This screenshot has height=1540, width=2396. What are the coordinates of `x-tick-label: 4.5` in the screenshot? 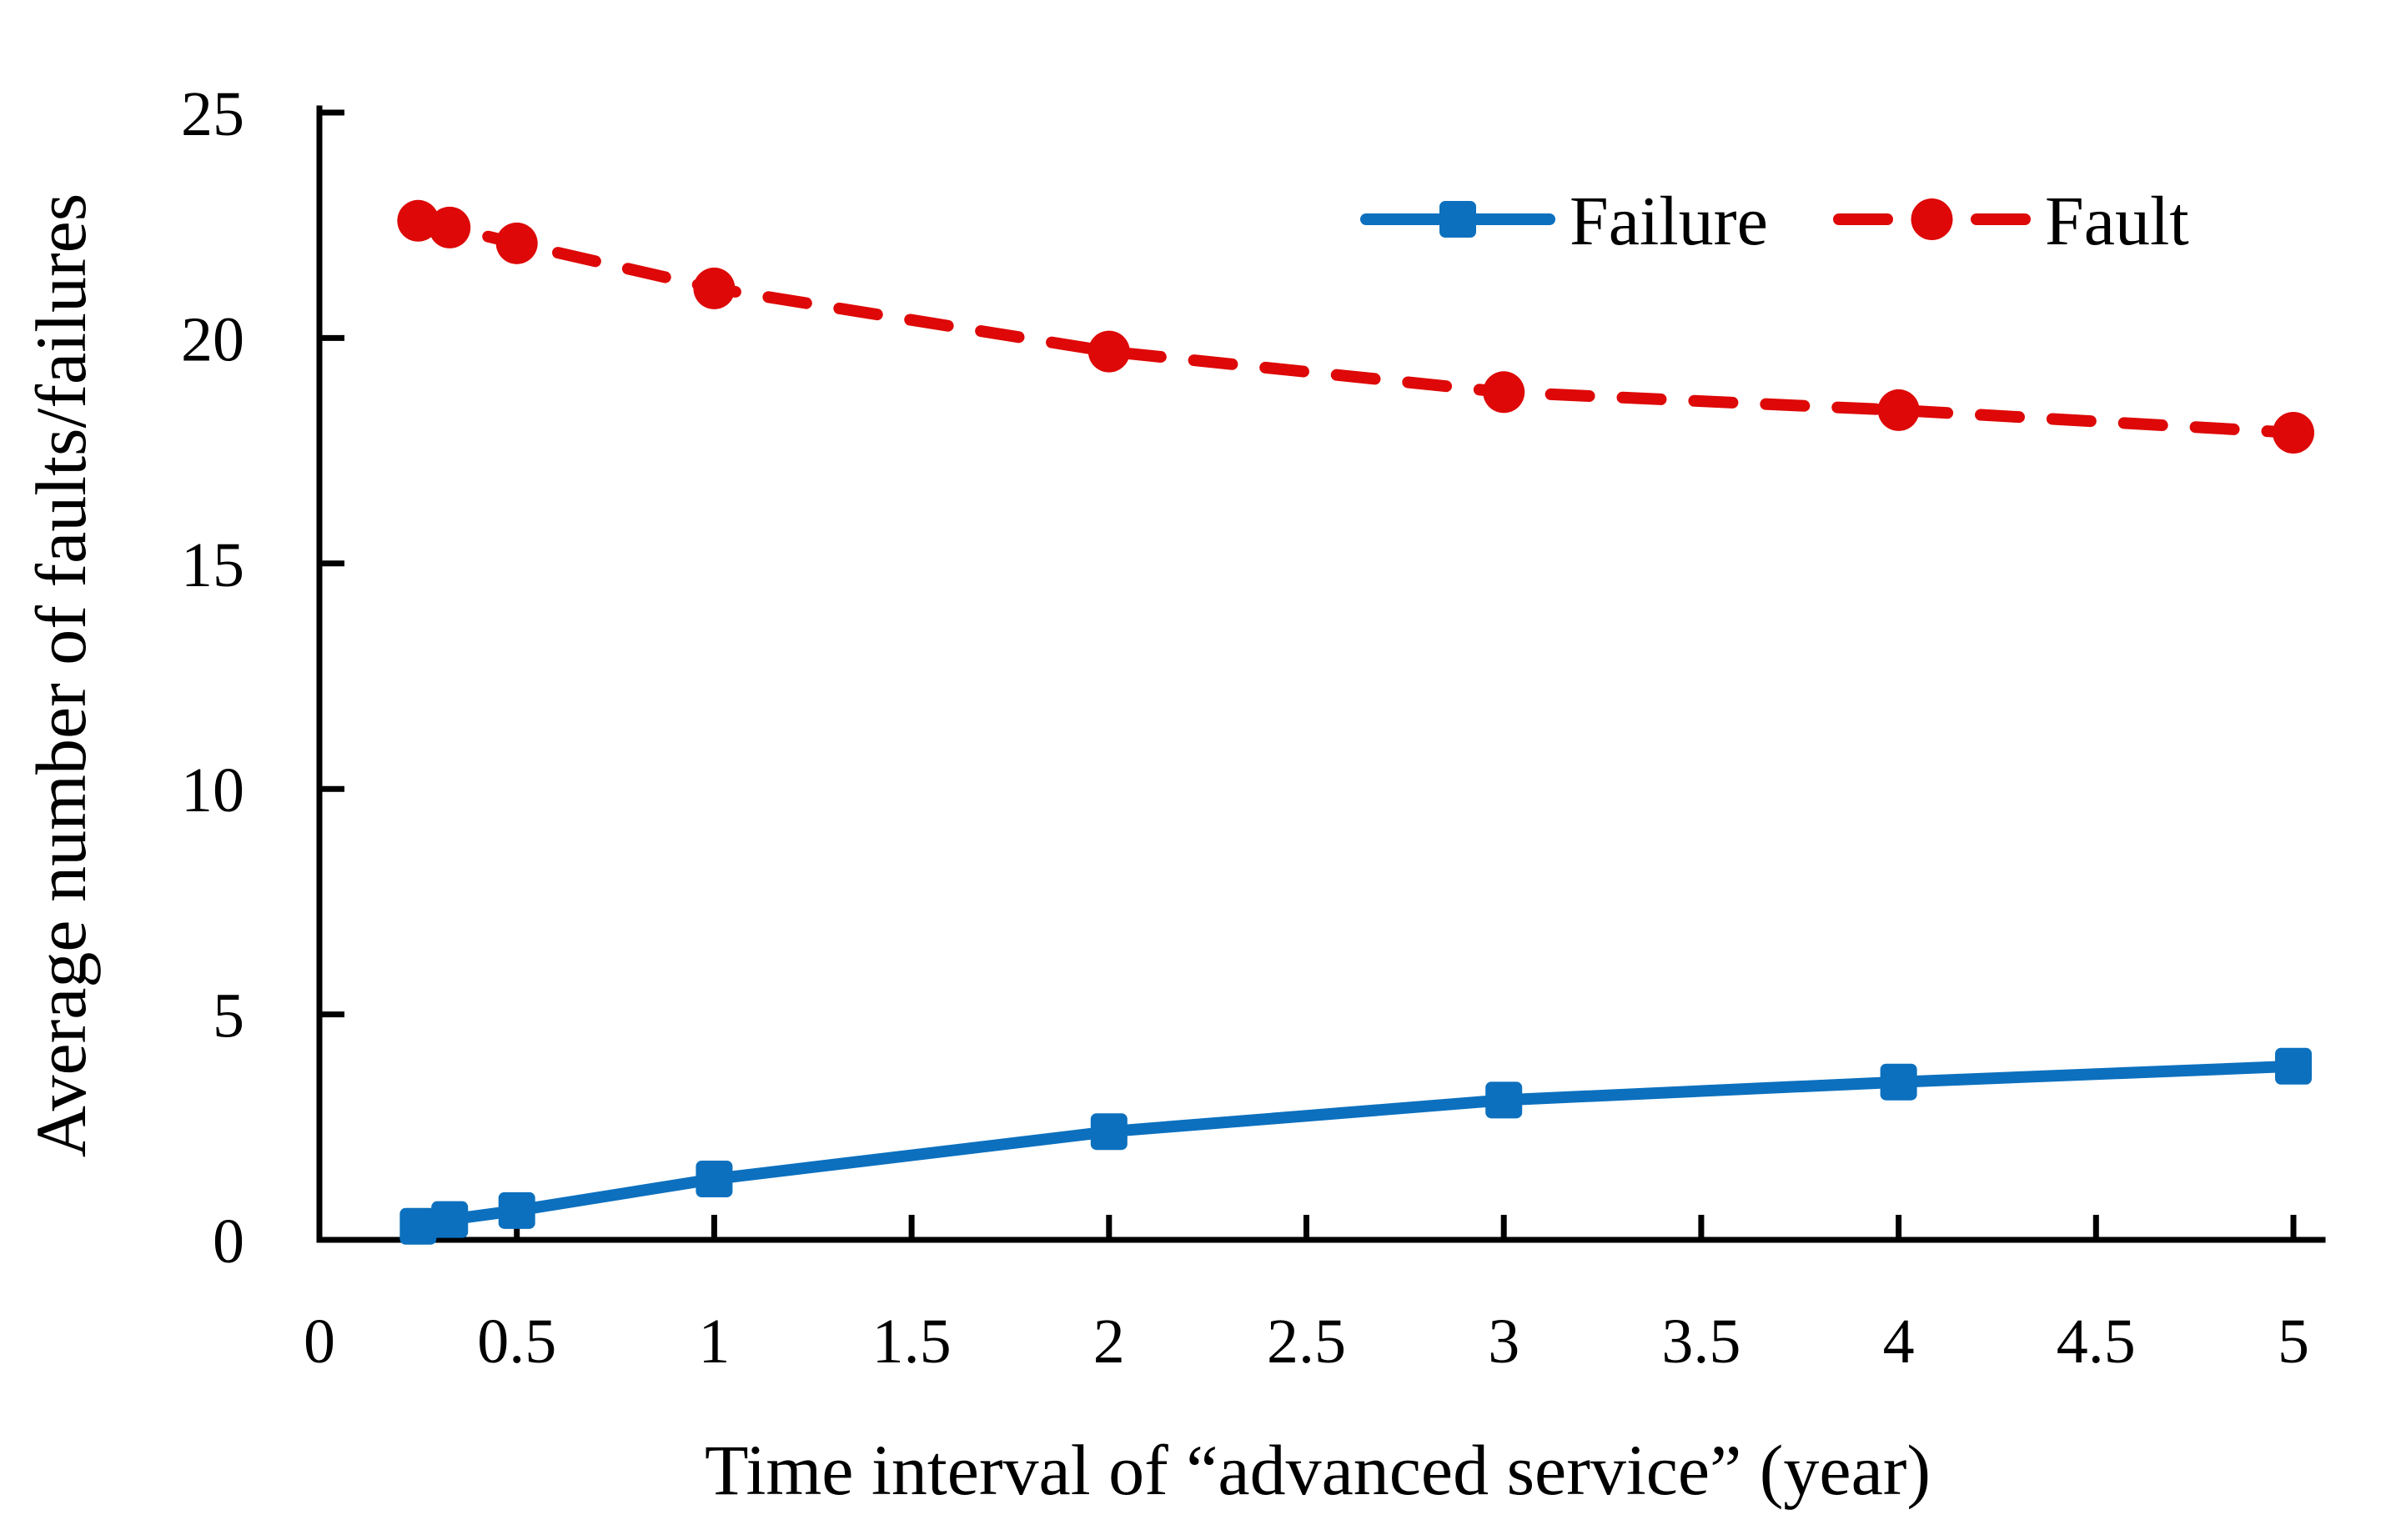 It's located at (2096, 1342).